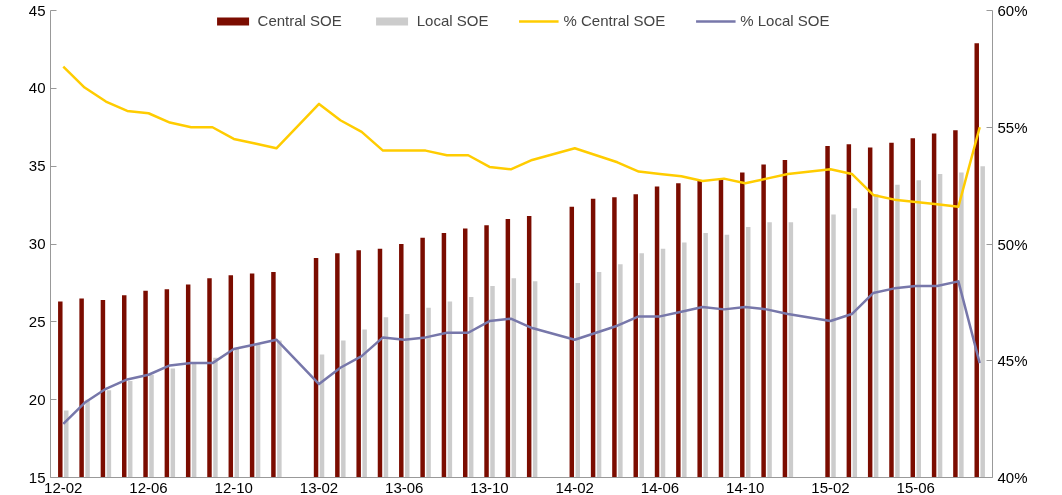  I want to click on y2-tick-label: 60%, so click(1012, 10).